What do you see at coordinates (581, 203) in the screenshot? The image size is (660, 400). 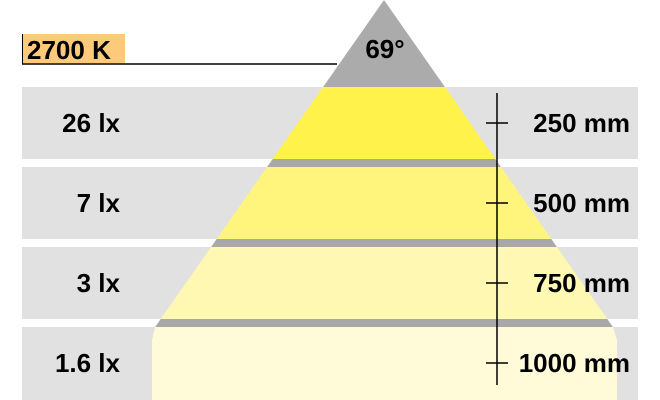 I see `distance-label: 500 mm` at bounding box center [581, 203].